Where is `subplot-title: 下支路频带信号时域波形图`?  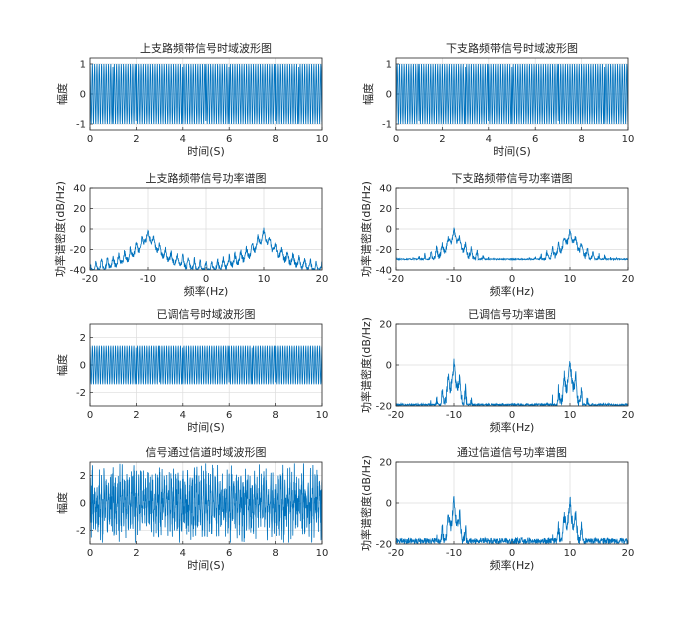
subplot-title: 下支路频带信号时域波形图 is located at coordinates (512, 48).